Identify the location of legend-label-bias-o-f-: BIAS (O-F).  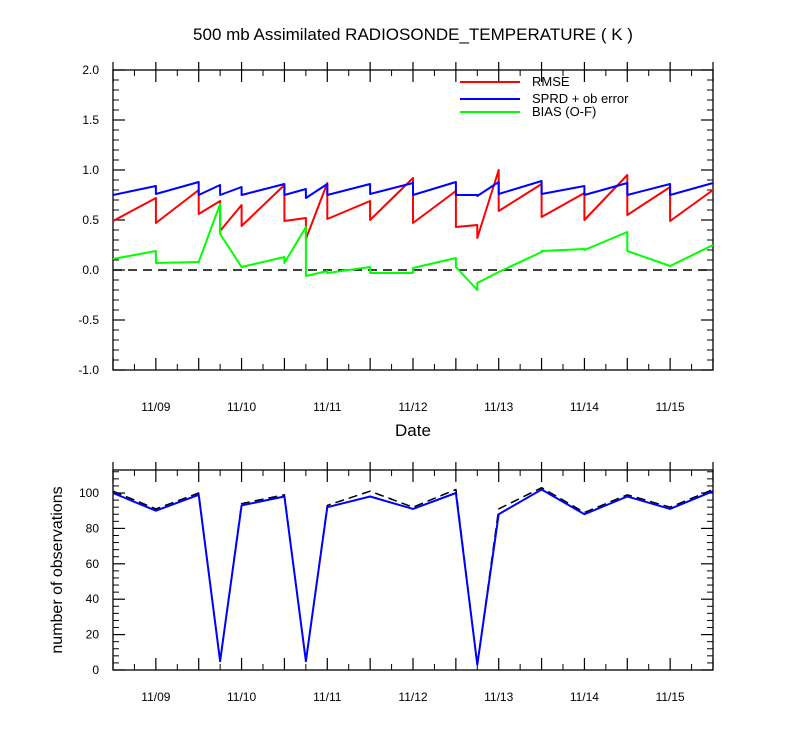
(564, 111).